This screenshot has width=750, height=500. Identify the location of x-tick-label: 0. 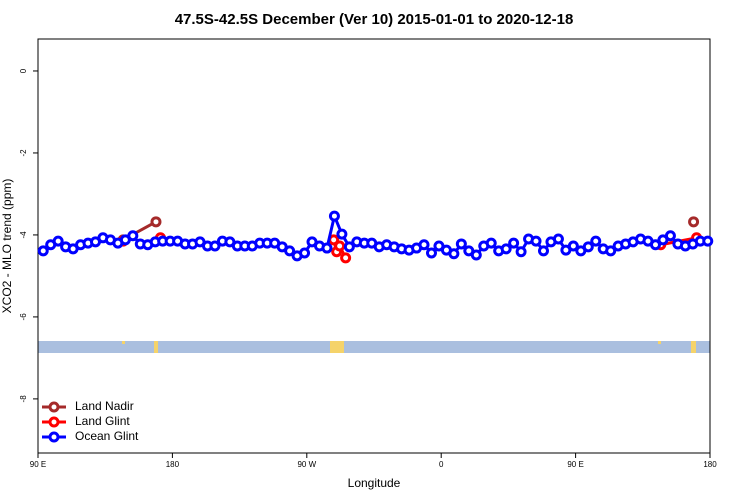
(441, 464).